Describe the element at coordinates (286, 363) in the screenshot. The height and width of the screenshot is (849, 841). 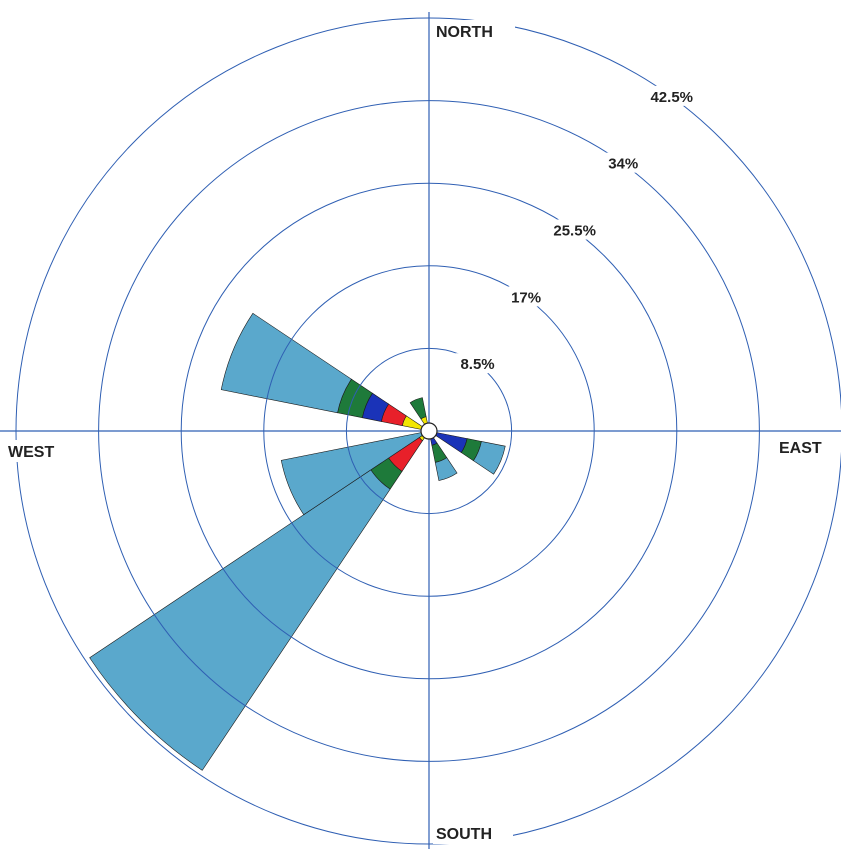
I see `wedge-292.5-lightblue` at that location.